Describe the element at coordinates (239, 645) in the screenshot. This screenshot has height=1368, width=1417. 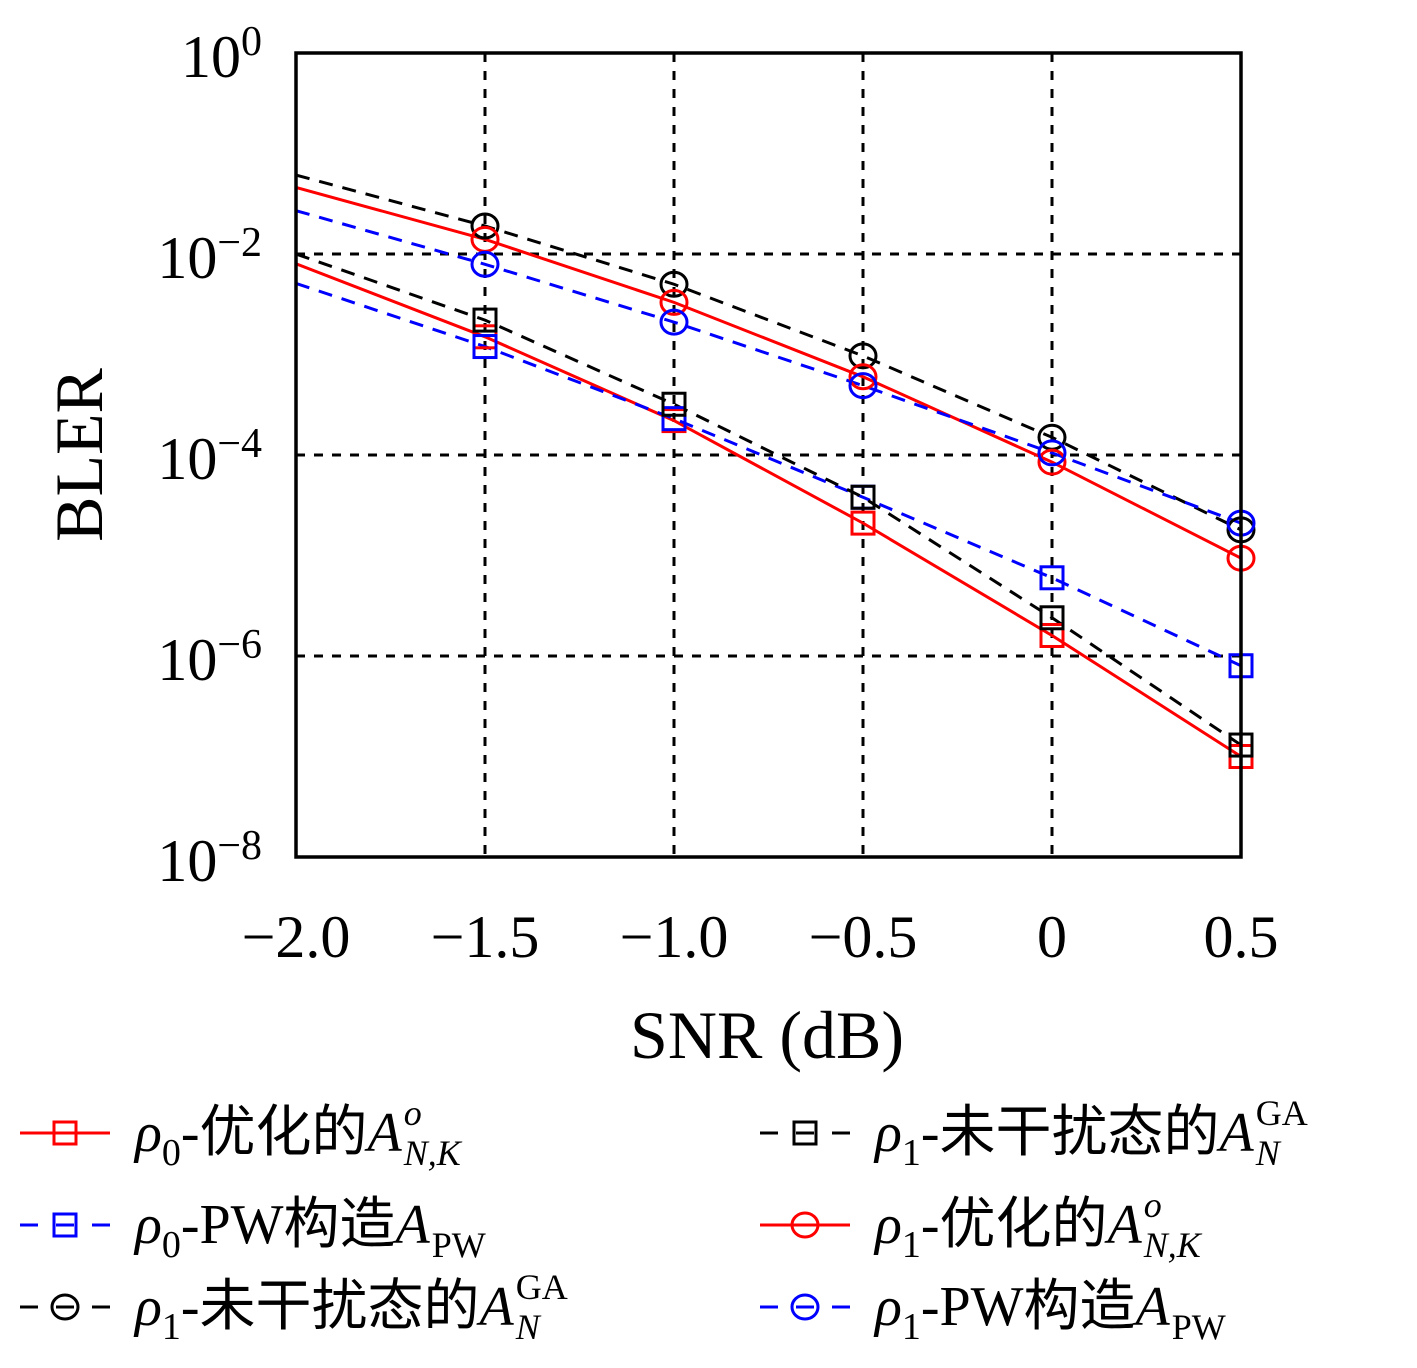
I see `y-tick-exponent: −6` at that location.